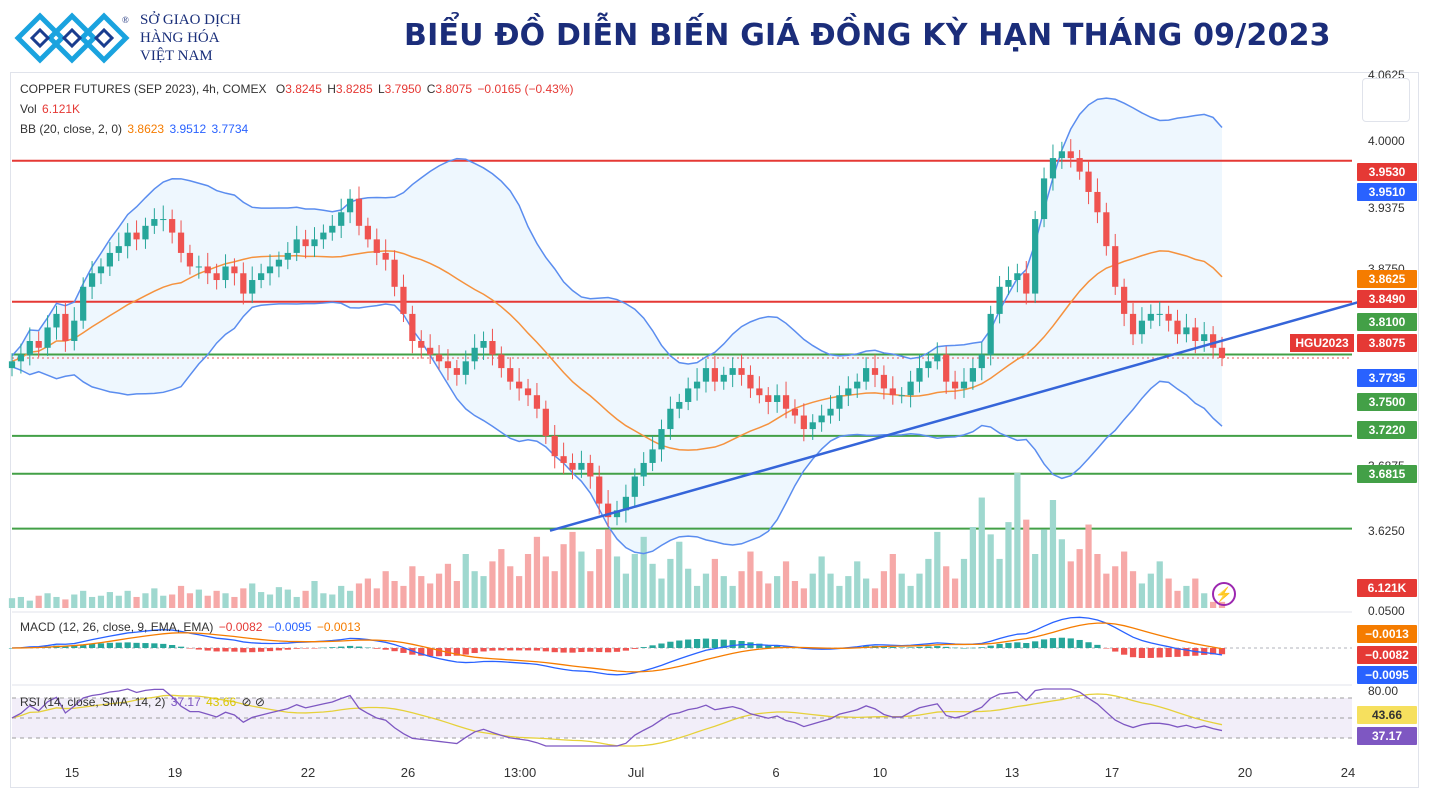 Image resolution: width=1429 pixels, height=788 pixels. I want to click on macd-pane, so click(680, 643).